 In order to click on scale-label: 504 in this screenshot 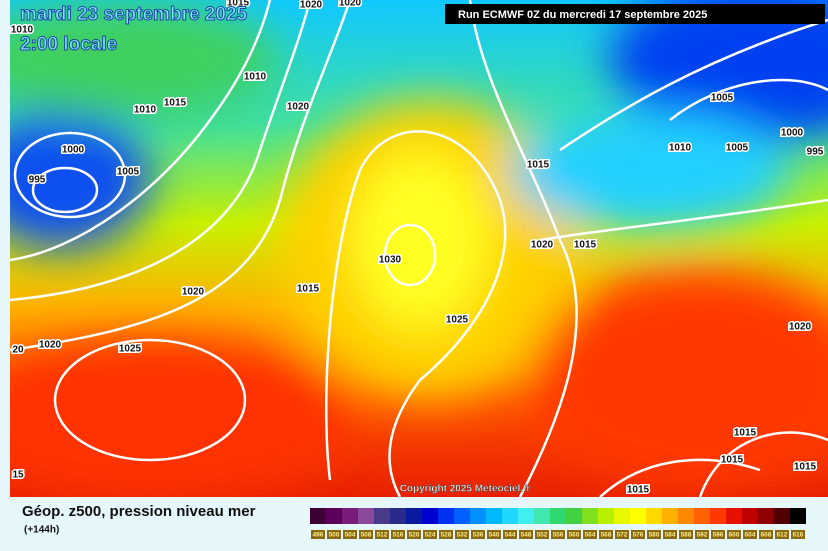, I will do `click(350, 535)`.